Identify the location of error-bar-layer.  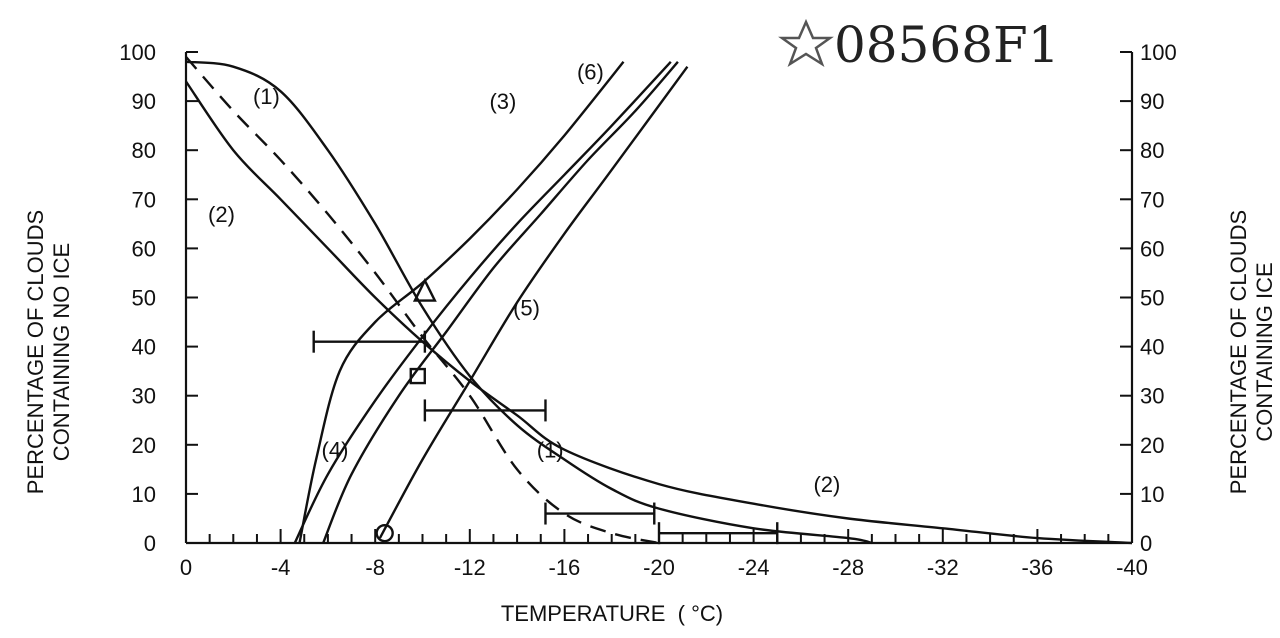
(545, 437).